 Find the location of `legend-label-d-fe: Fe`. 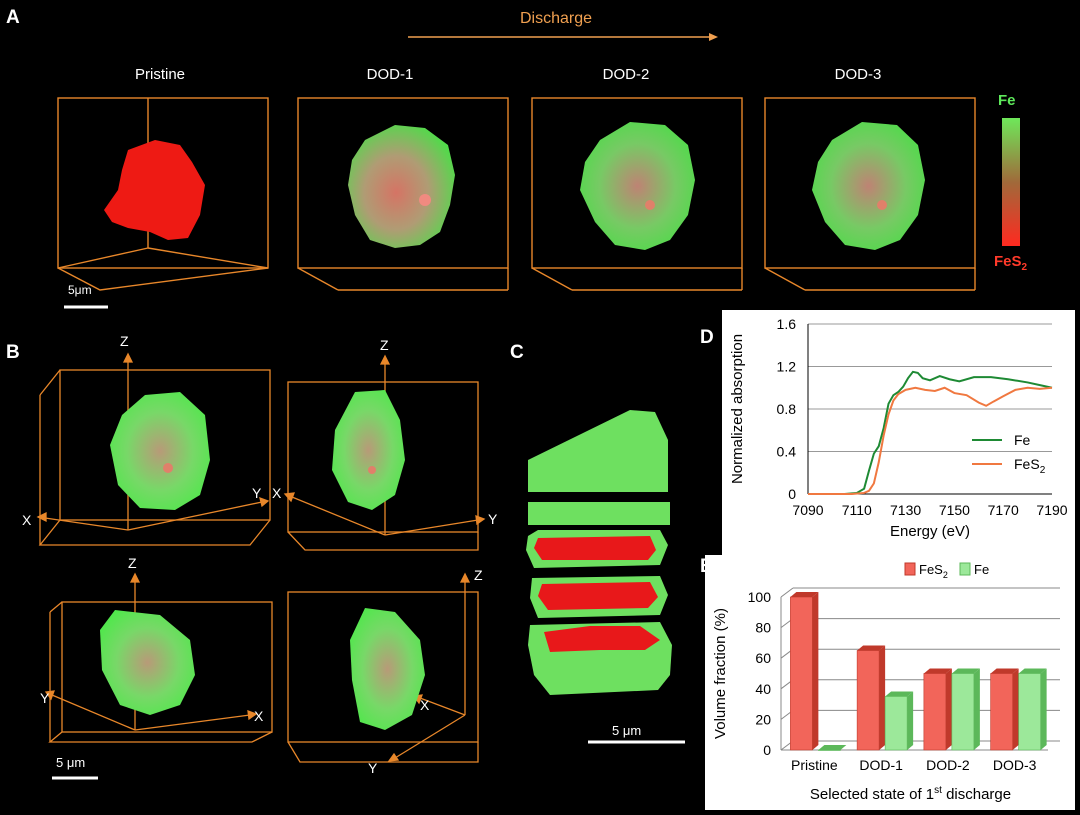

legend-label-d-fe: Fe is located at coordinates (1022, 440).